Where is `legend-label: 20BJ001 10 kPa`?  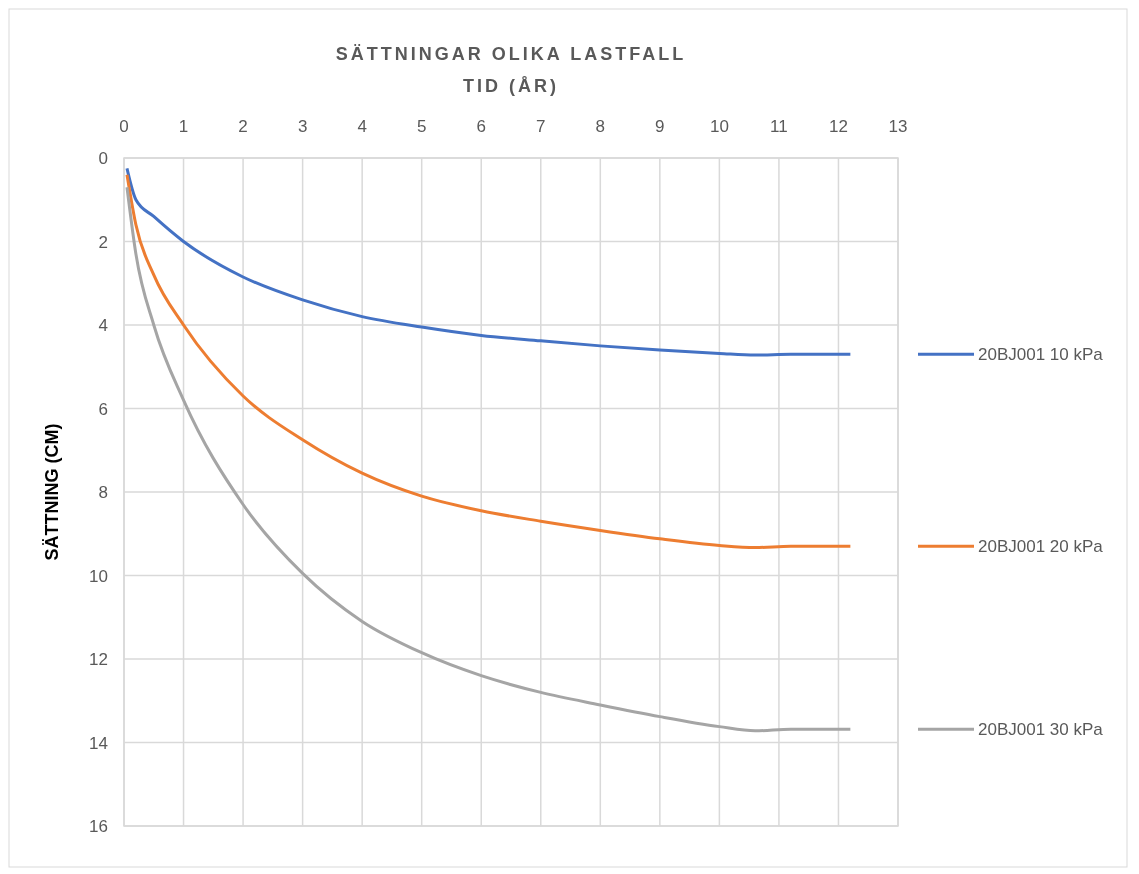 legend-label: 20BJ001 10 kPa is located at coordinates (1041, 355).